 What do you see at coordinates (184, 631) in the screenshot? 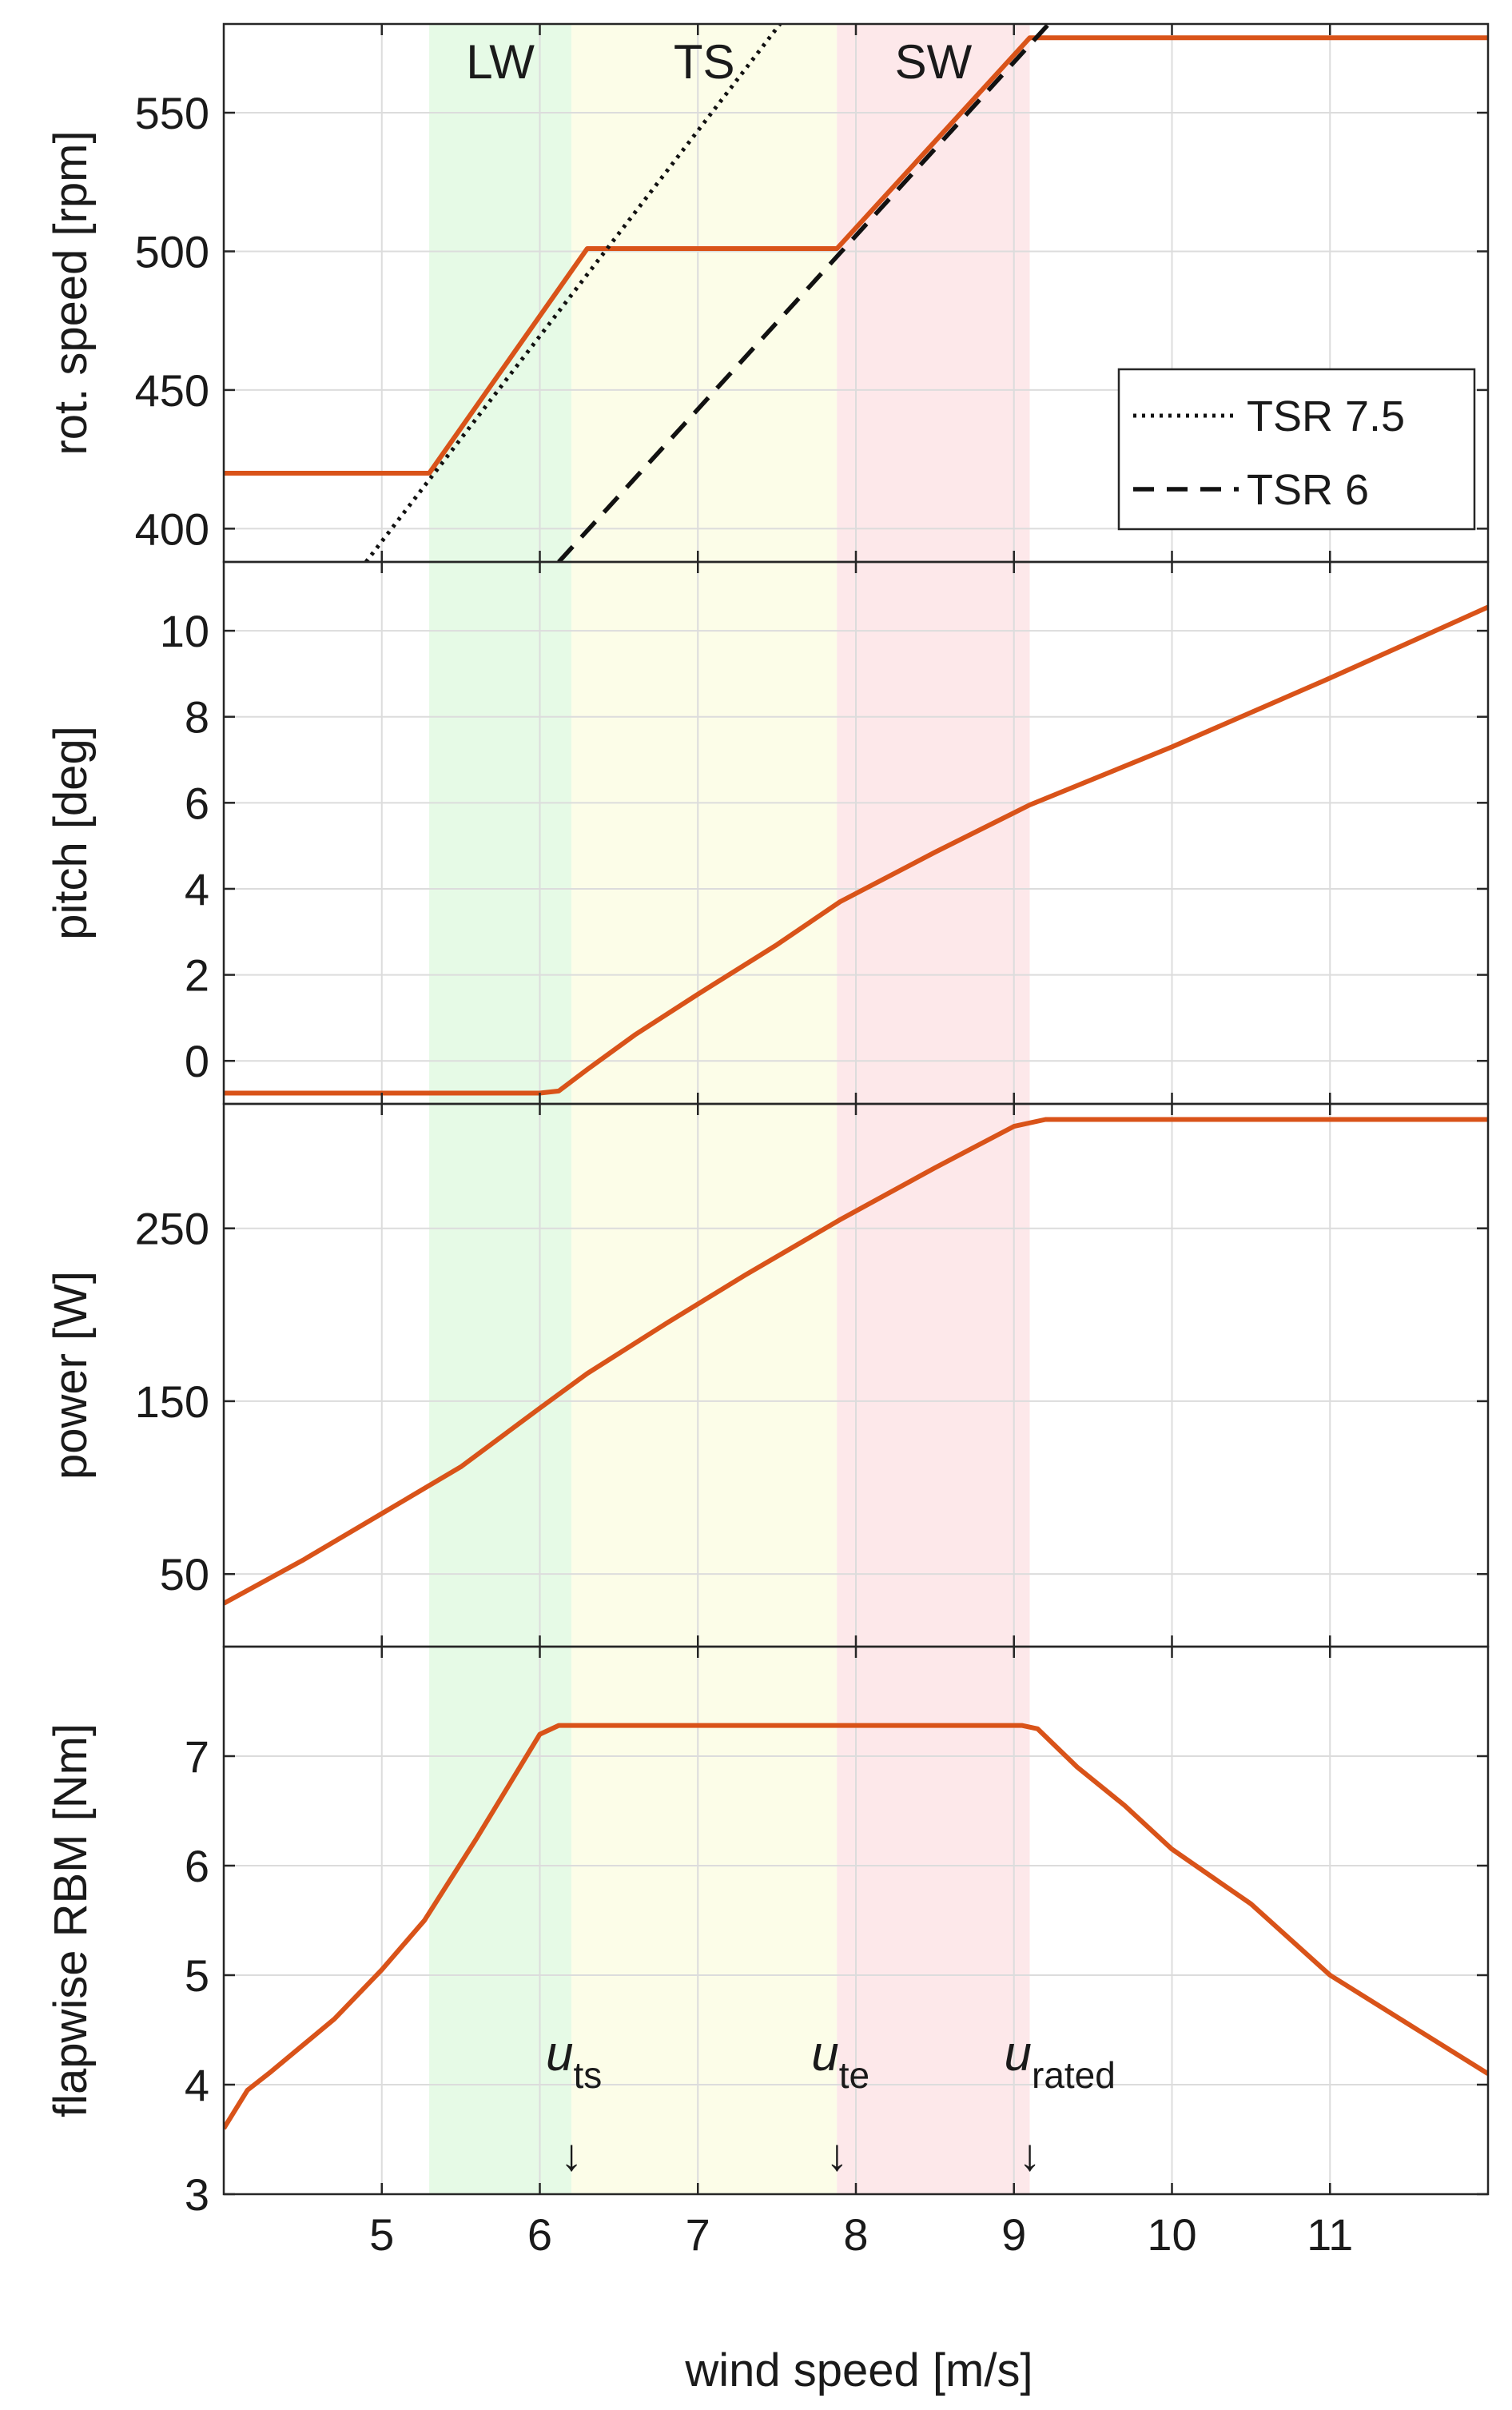
I see `y-tick-label: 10` at bounding box center [184, 631].